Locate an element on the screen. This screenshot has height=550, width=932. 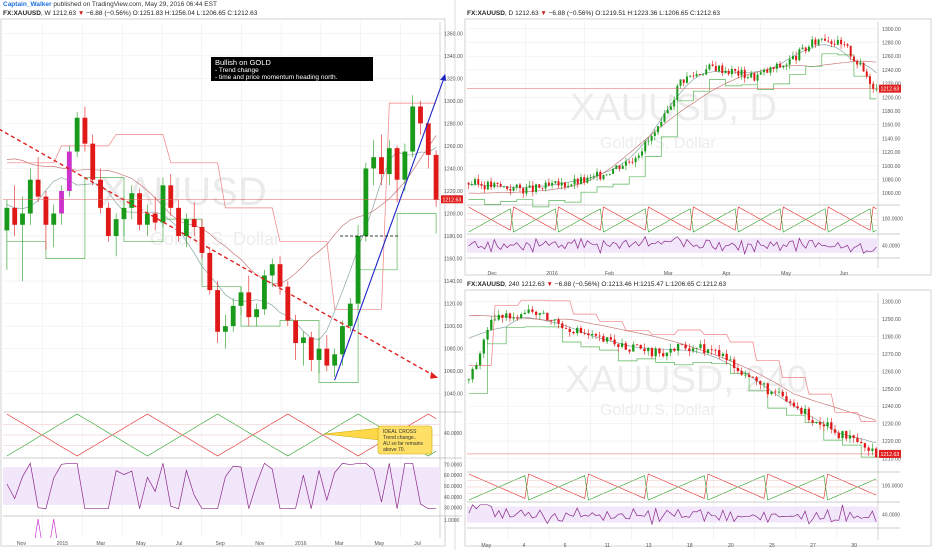
note-line-4: above 70. is located at coordinates (394, 450).